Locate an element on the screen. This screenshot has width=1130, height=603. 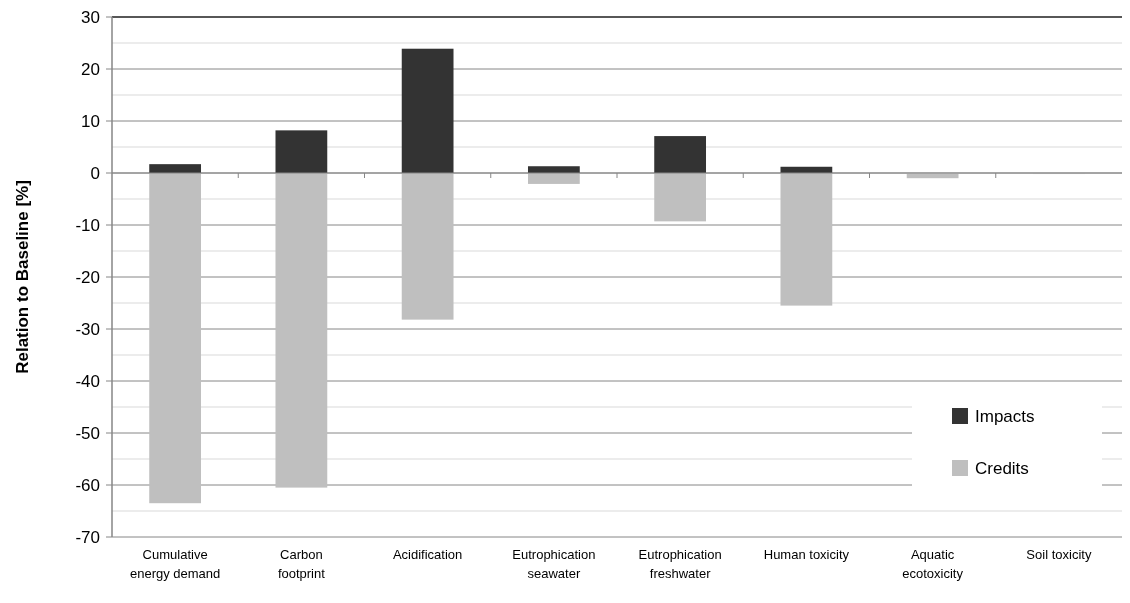
x-tick-label: Cumulative energy demand is located at coordinates (175, 564).